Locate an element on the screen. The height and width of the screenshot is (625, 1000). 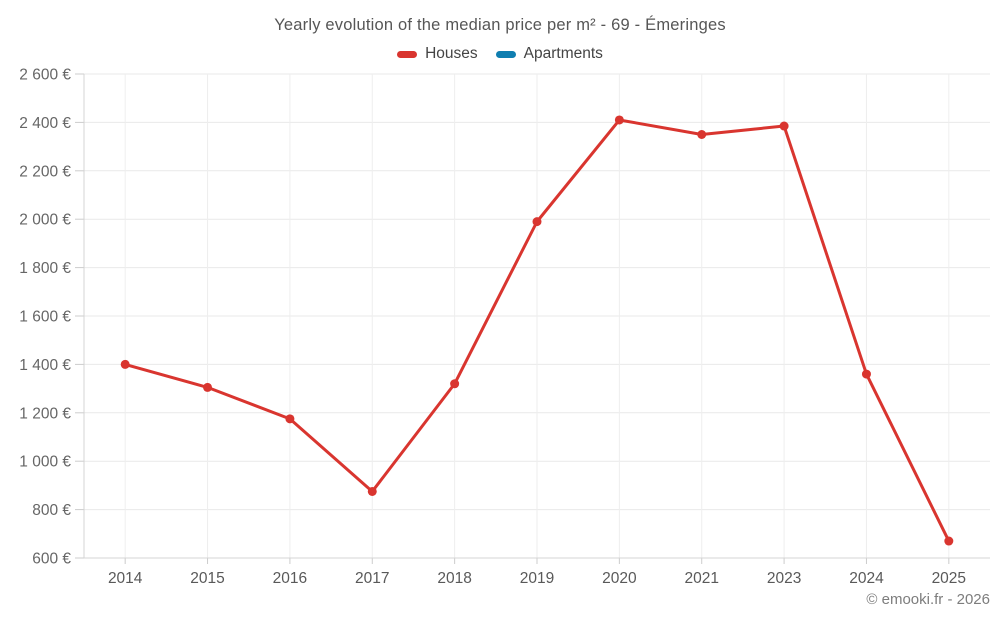
x-tick-label: 2017 is located at coordinates (372, 578).